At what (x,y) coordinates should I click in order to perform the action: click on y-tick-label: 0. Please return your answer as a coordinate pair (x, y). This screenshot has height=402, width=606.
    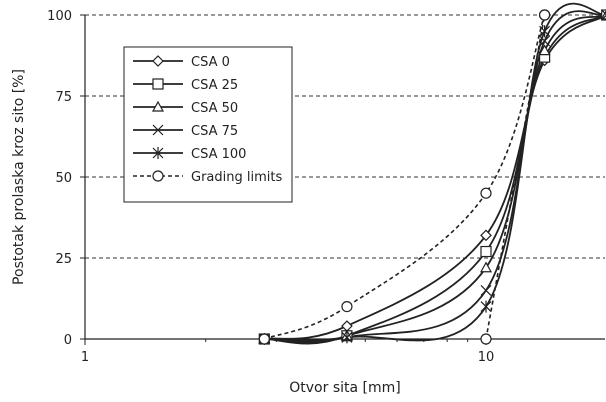
    Looking at the image, I should click on (68, 340).